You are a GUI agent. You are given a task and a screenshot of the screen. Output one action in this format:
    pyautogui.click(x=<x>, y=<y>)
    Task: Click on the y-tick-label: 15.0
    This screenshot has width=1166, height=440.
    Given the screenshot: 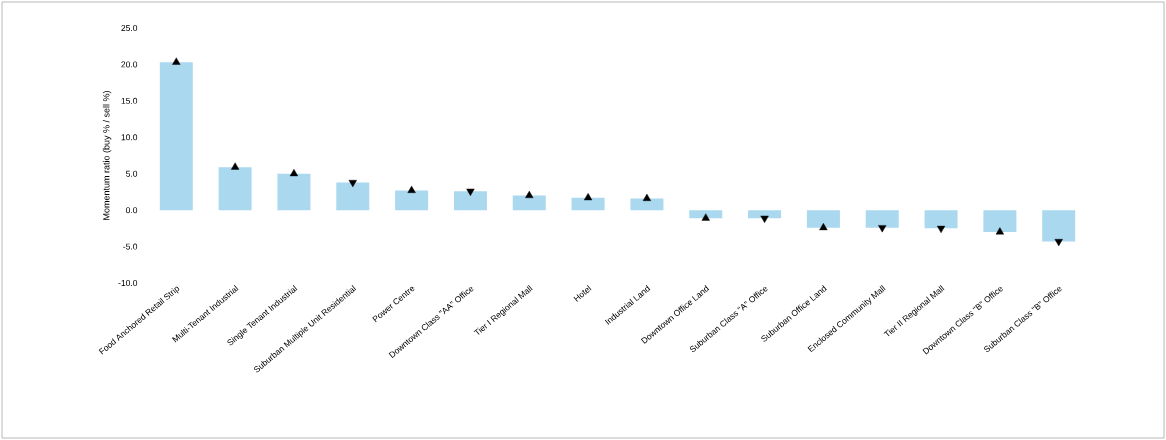 What is the action you would take?
    pyautogui.click(x=129, y=100)
    